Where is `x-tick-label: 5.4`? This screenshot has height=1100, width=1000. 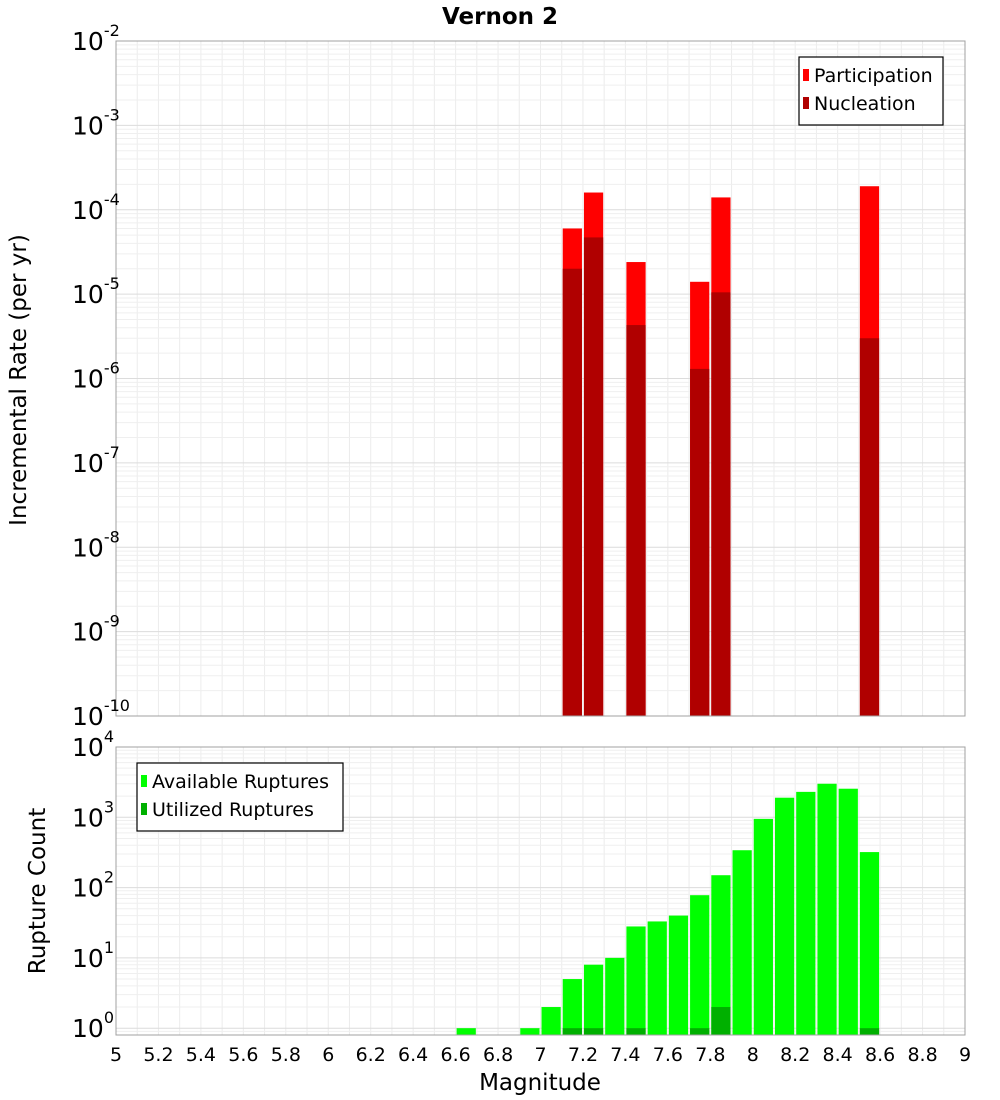 x-tick-label: 5.4 is located at coordinates (201, 1055).